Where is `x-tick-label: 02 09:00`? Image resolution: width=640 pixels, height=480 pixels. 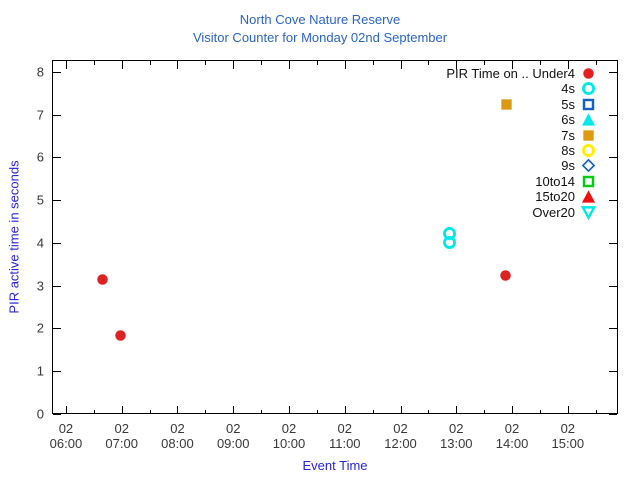 x-tick-label: 02 09:00 is located at coordinates (233, 436).